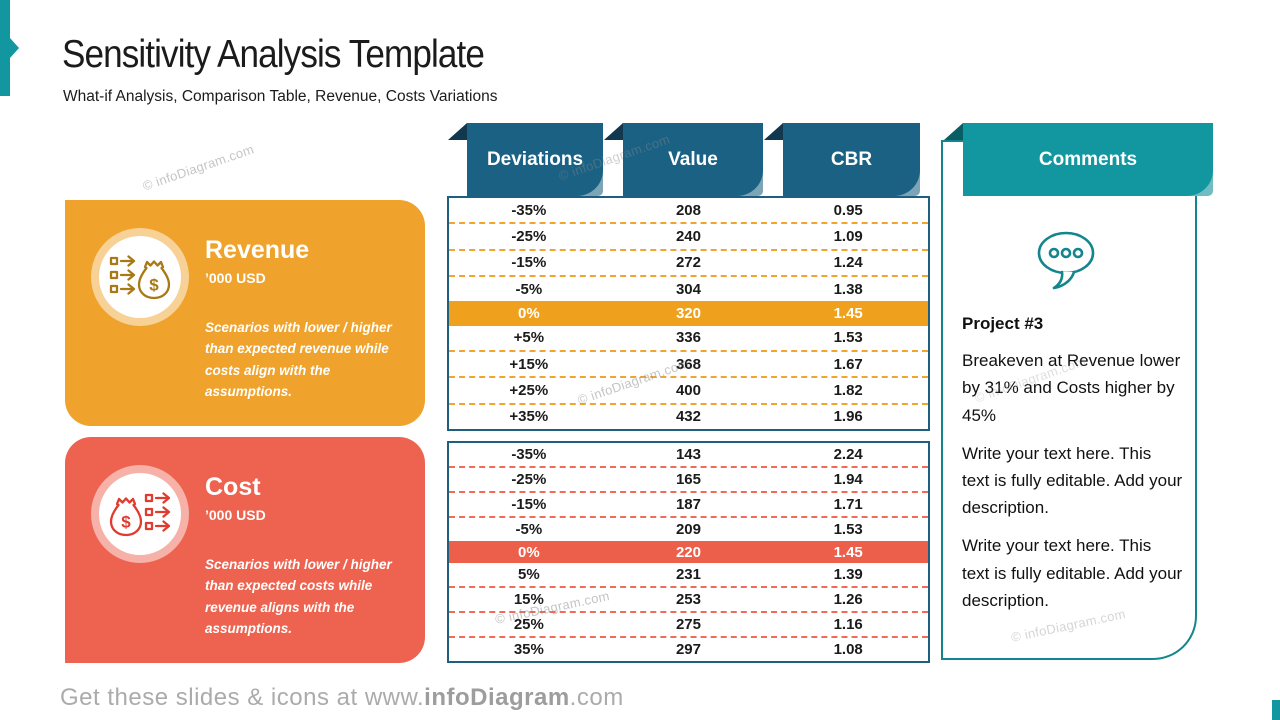 The image size is (1280, 720). What do you see at coordinates (1003, 323) in the screenshot?
I see `comments-project-label: Project #3` at bounding box center [1003, 323].